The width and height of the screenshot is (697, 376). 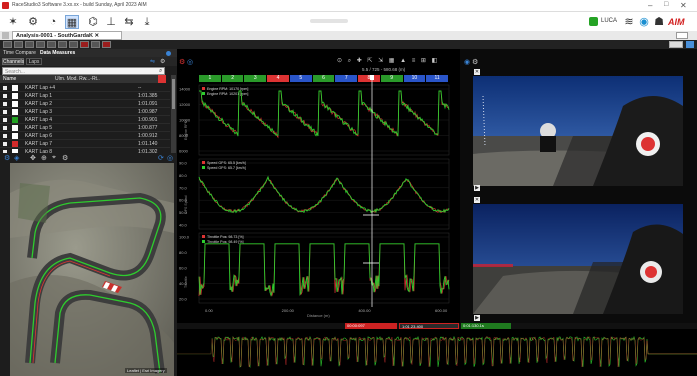 I want to click on graph-layers-icon: ◎, so click(x=190, y=62).